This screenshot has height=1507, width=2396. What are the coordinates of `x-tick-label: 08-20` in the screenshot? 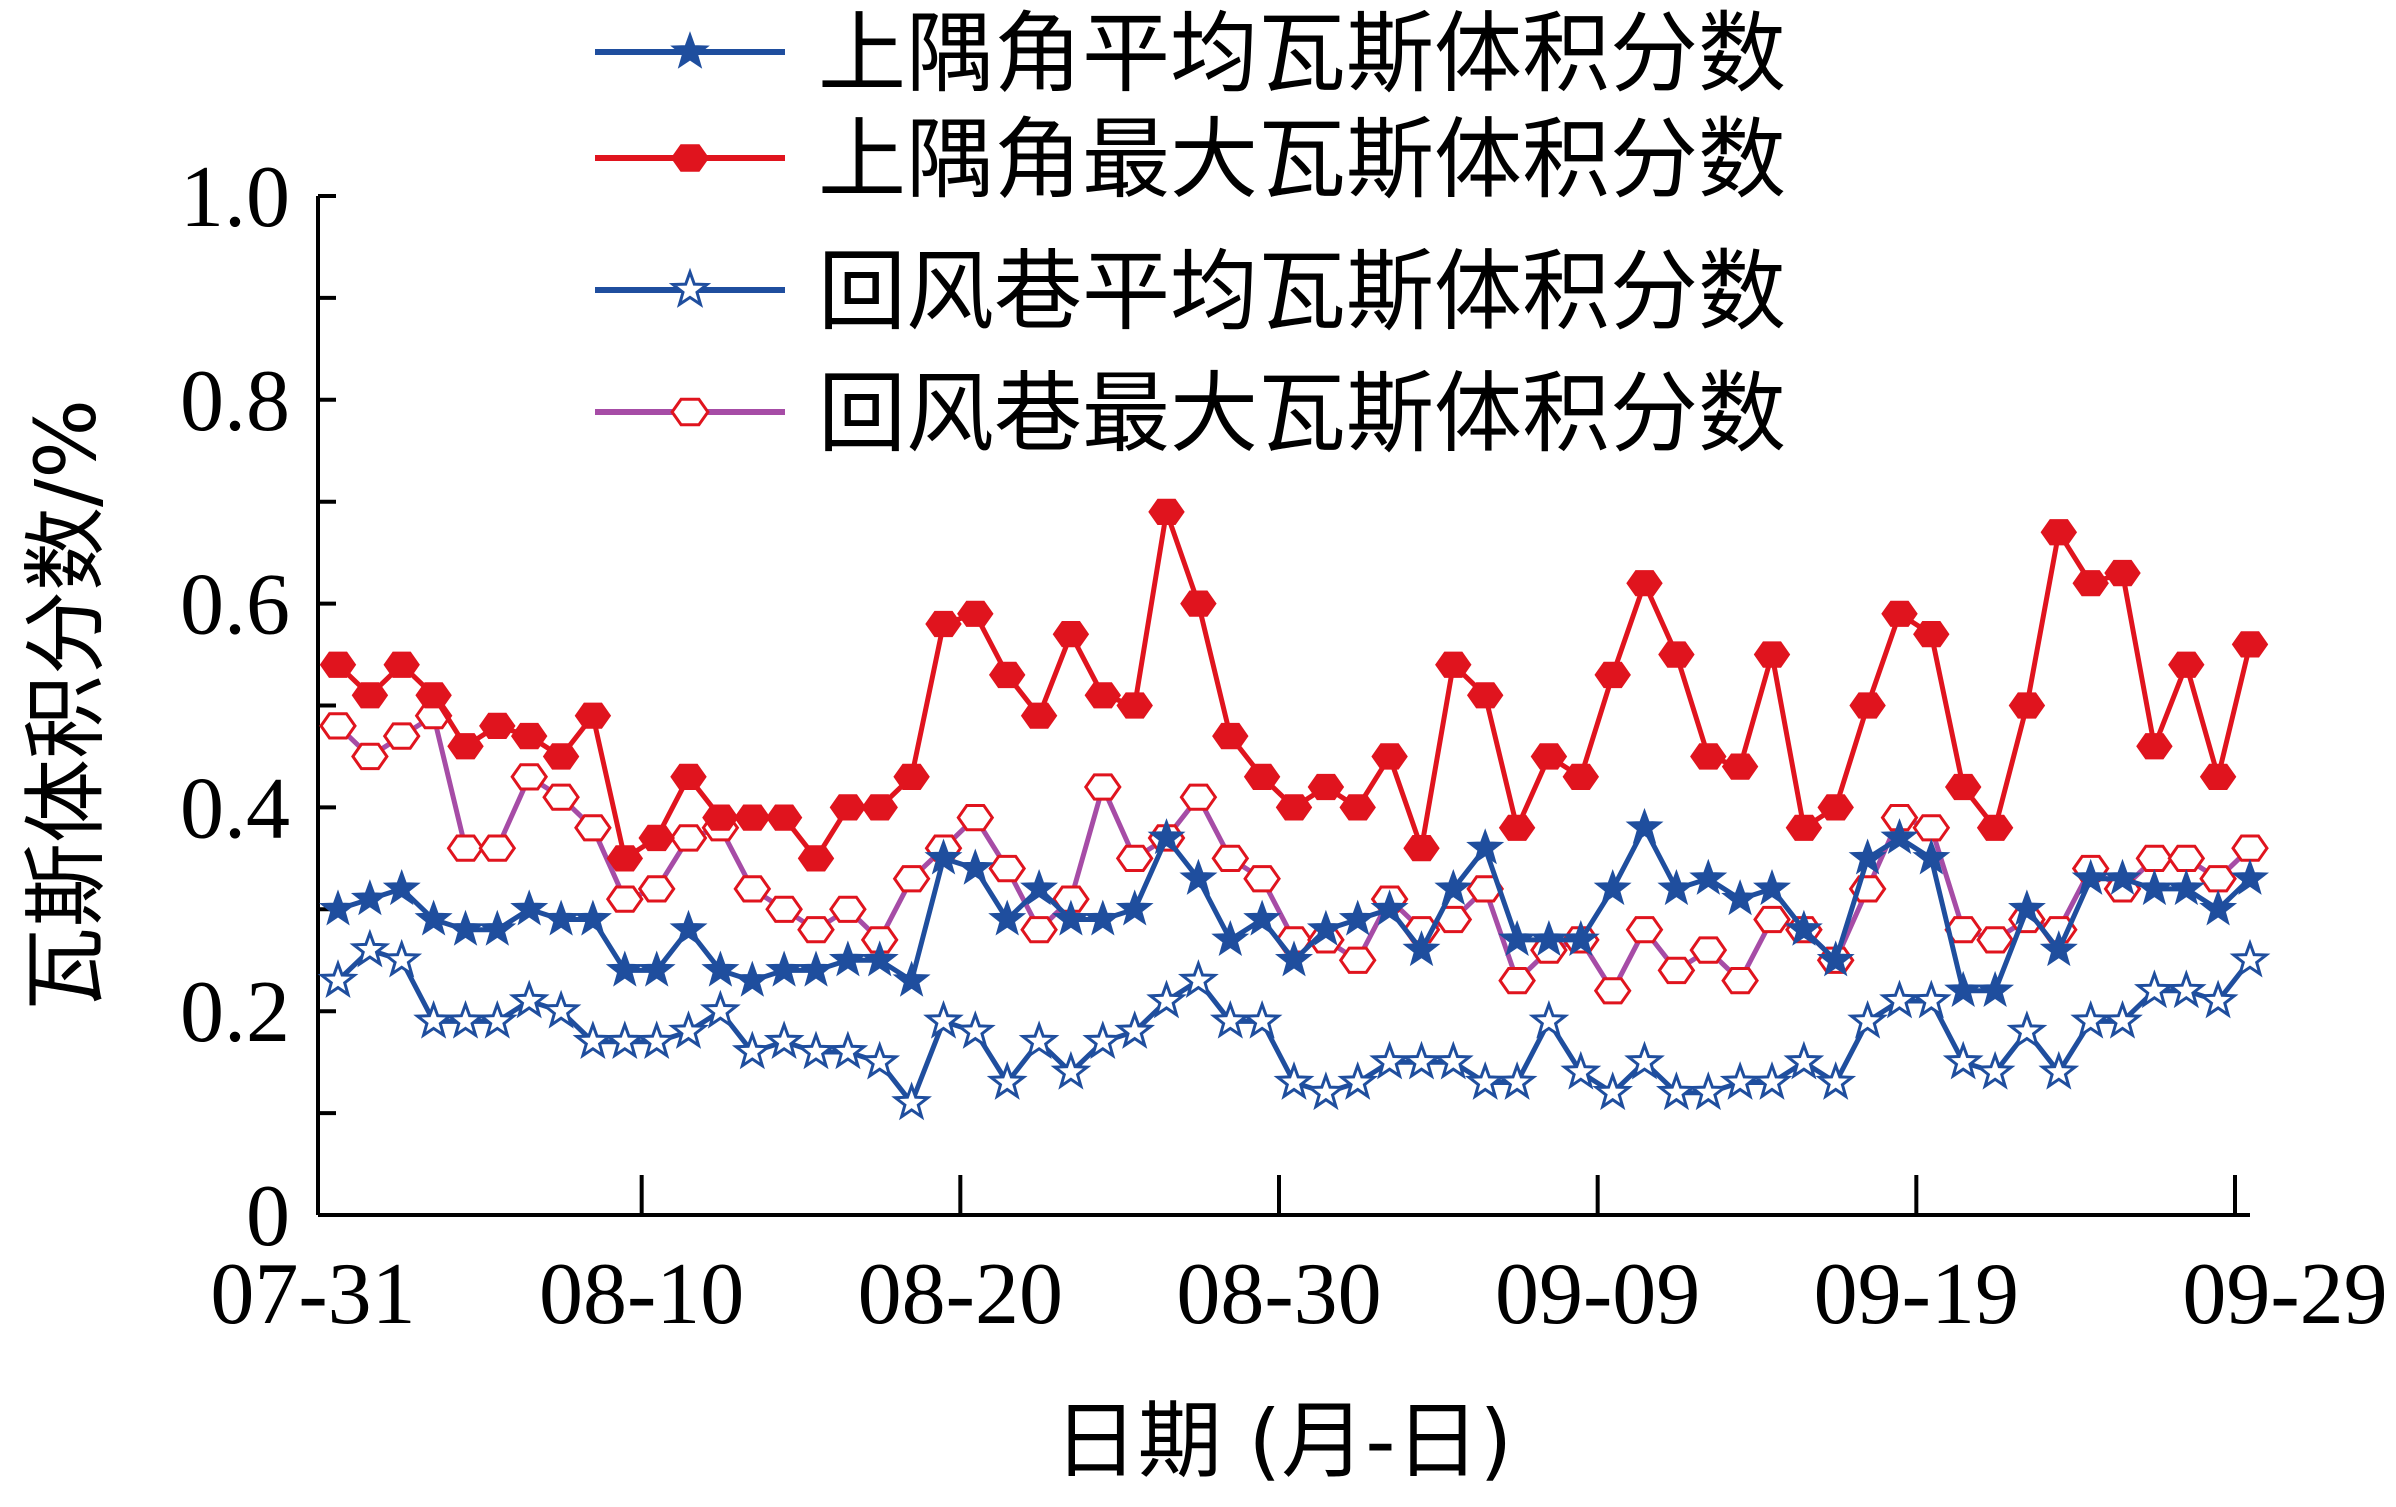 It's located at (960, 1294).